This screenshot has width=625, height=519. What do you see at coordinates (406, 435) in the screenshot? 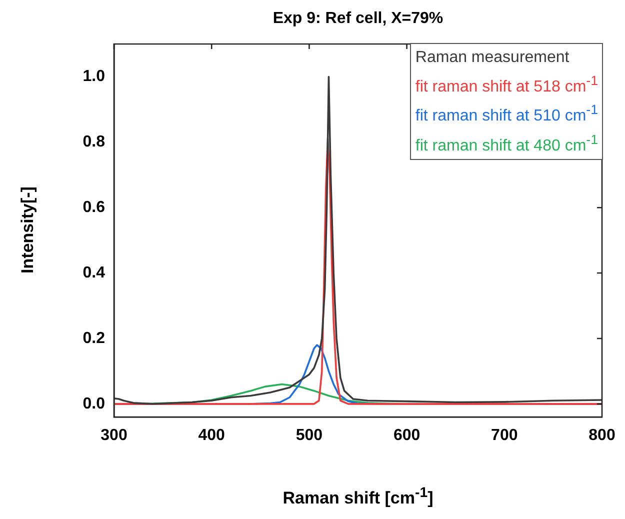
I see `x-tick-label: 600` at bounding box center [406, 435].